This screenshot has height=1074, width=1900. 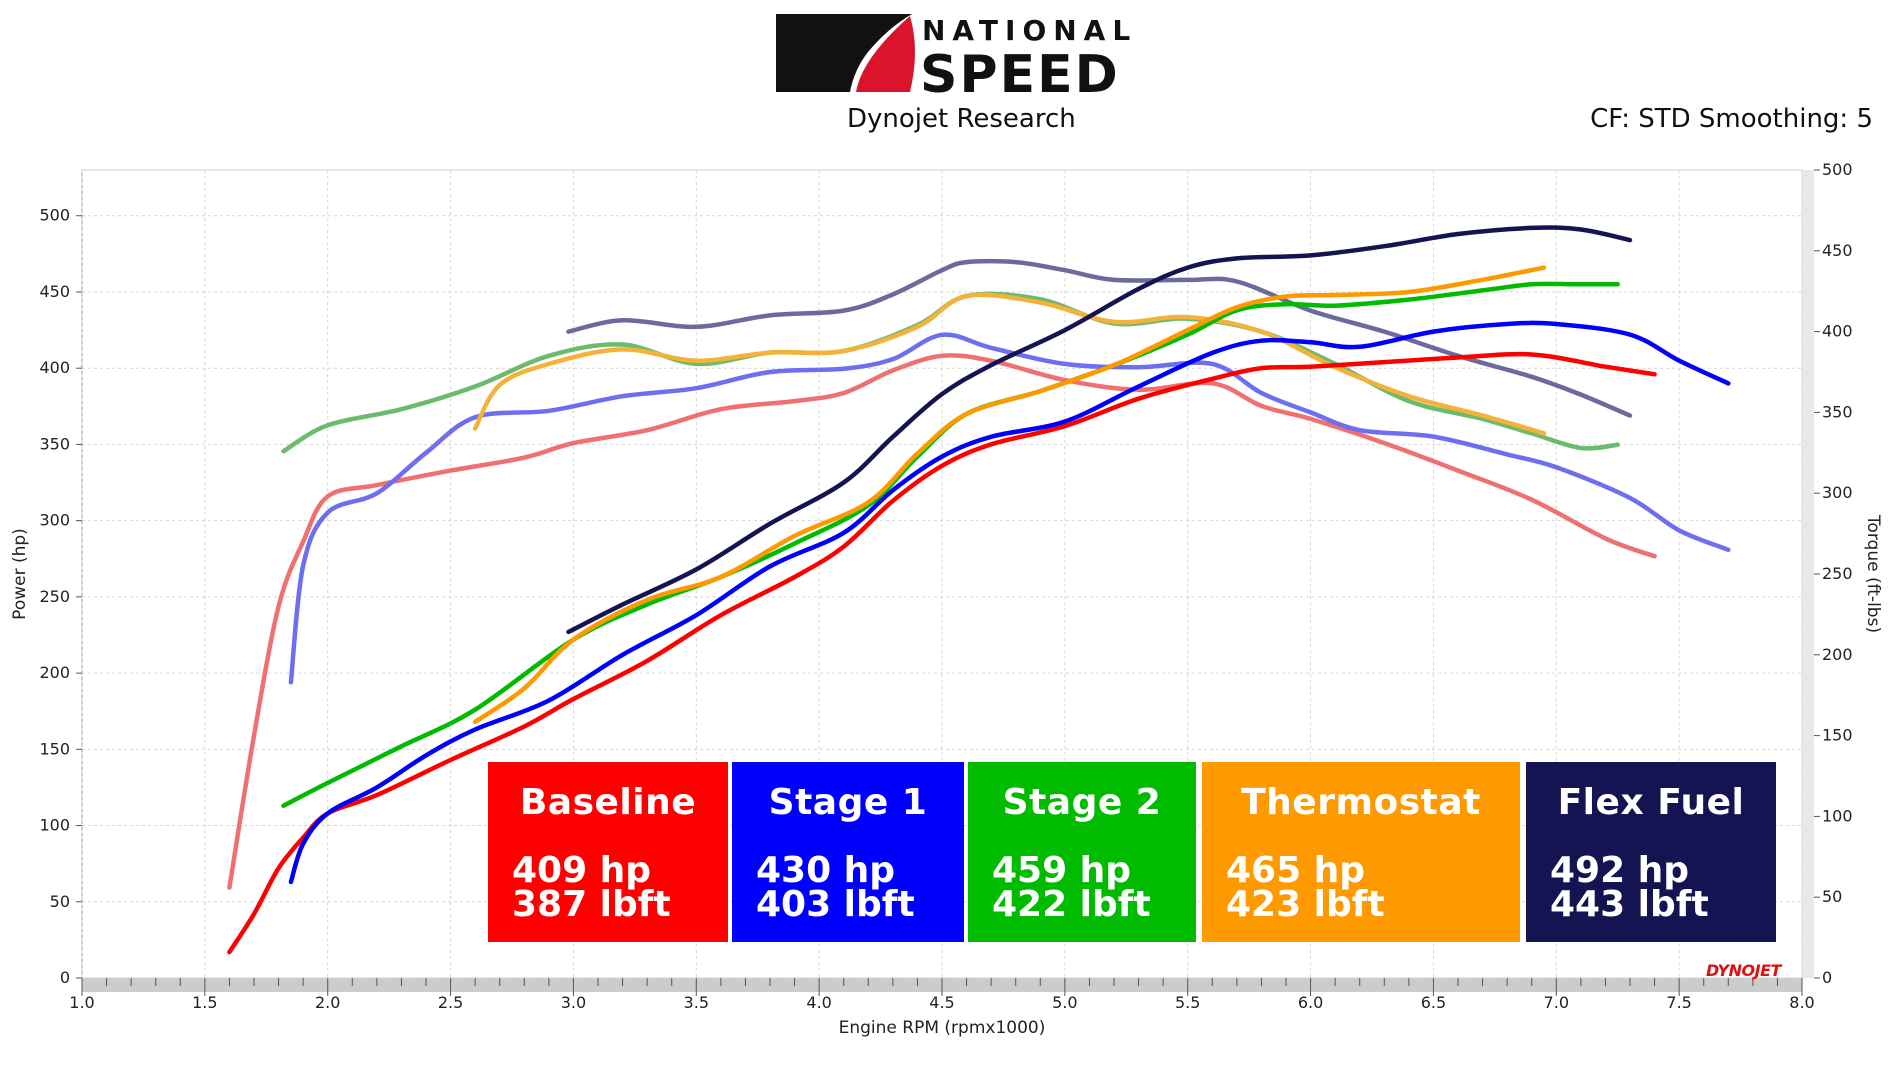 I want to click on x-tick-label: 1.0, so click(x=81, y=1002).